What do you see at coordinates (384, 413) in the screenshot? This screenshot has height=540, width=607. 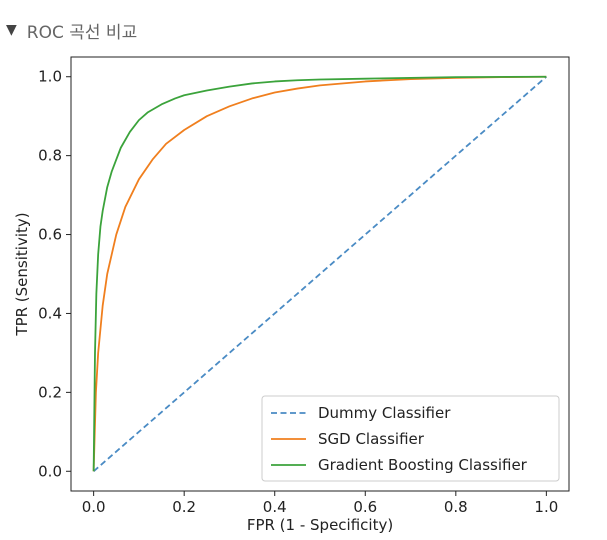 I see `legend-label-0: Dummy Classifier` at bounding box center [384, 413].